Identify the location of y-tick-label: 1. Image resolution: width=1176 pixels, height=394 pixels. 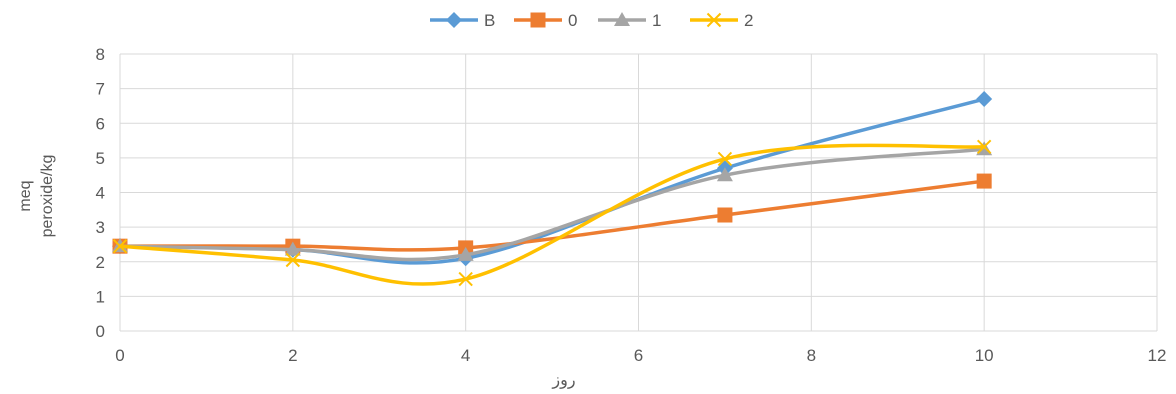
(100, 296).